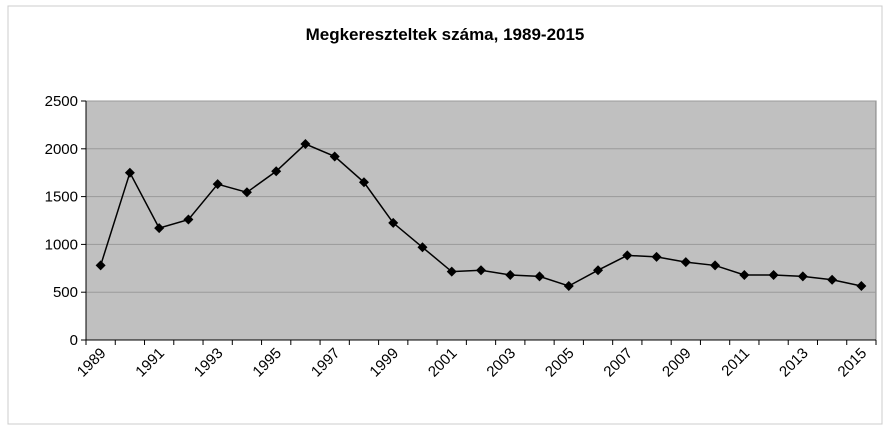 The height and width of the screenshot is (431, 889). I want to click on y-tick-label: 2500, so click(61, 101).